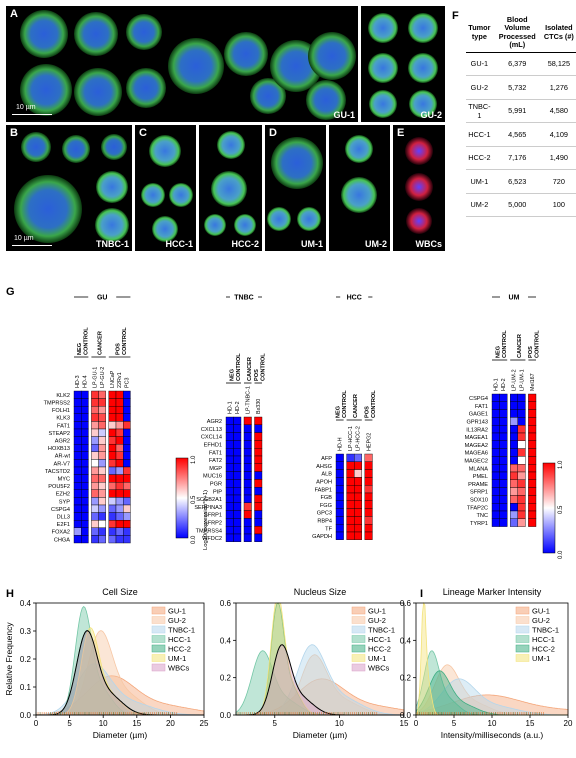  What do you see at coordinates (323, 490) in the screenshot?
I see `heatmap-gene-label: FABP1` at bounding box center [323, 490].